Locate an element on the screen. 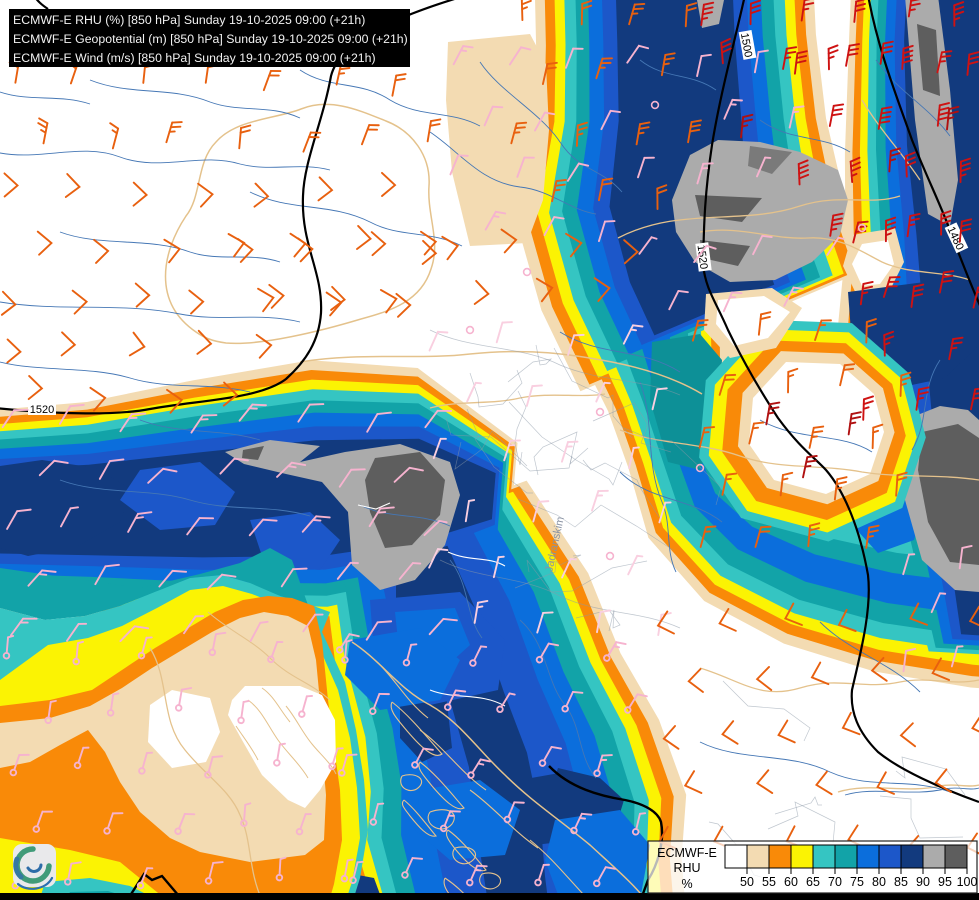 This screenshot has width=979, height=900. svg-text: 90 is located at coordinates (923, 882).